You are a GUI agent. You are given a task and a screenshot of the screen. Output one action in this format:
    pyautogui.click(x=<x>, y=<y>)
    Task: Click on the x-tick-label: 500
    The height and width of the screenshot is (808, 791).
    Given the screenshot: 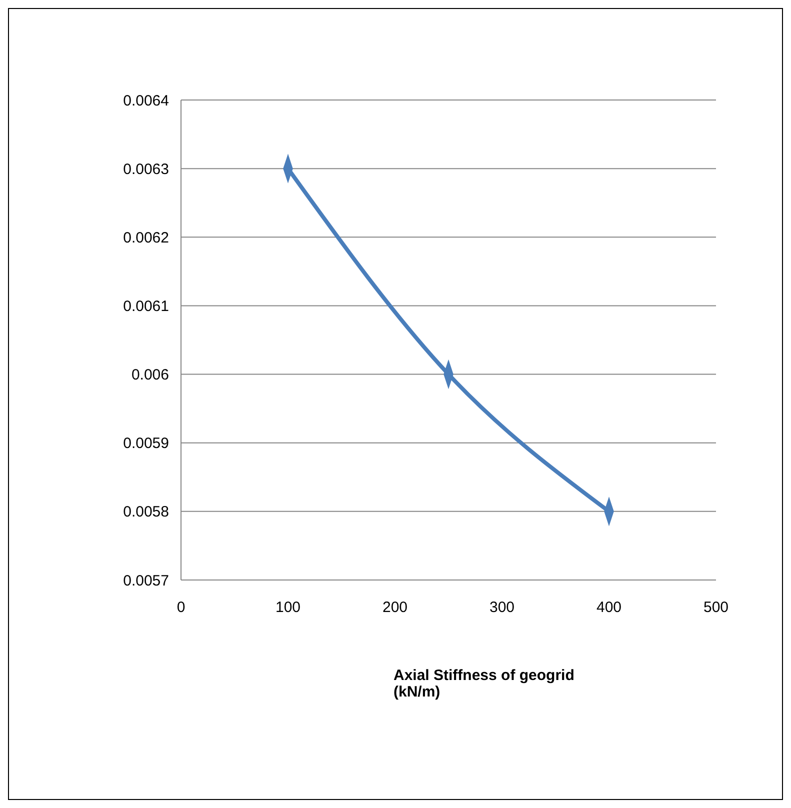 What is the action you would take?
    pyautogui.click(x=716, y=607)
    